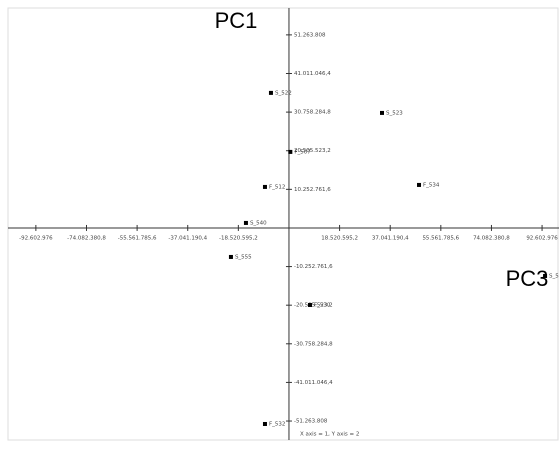 The height and width of the screenshot is (457, 559). Describe the element at coordinates (36, 238) in the screenshot. I see `x-tick-label: -92.602.976` at that location.